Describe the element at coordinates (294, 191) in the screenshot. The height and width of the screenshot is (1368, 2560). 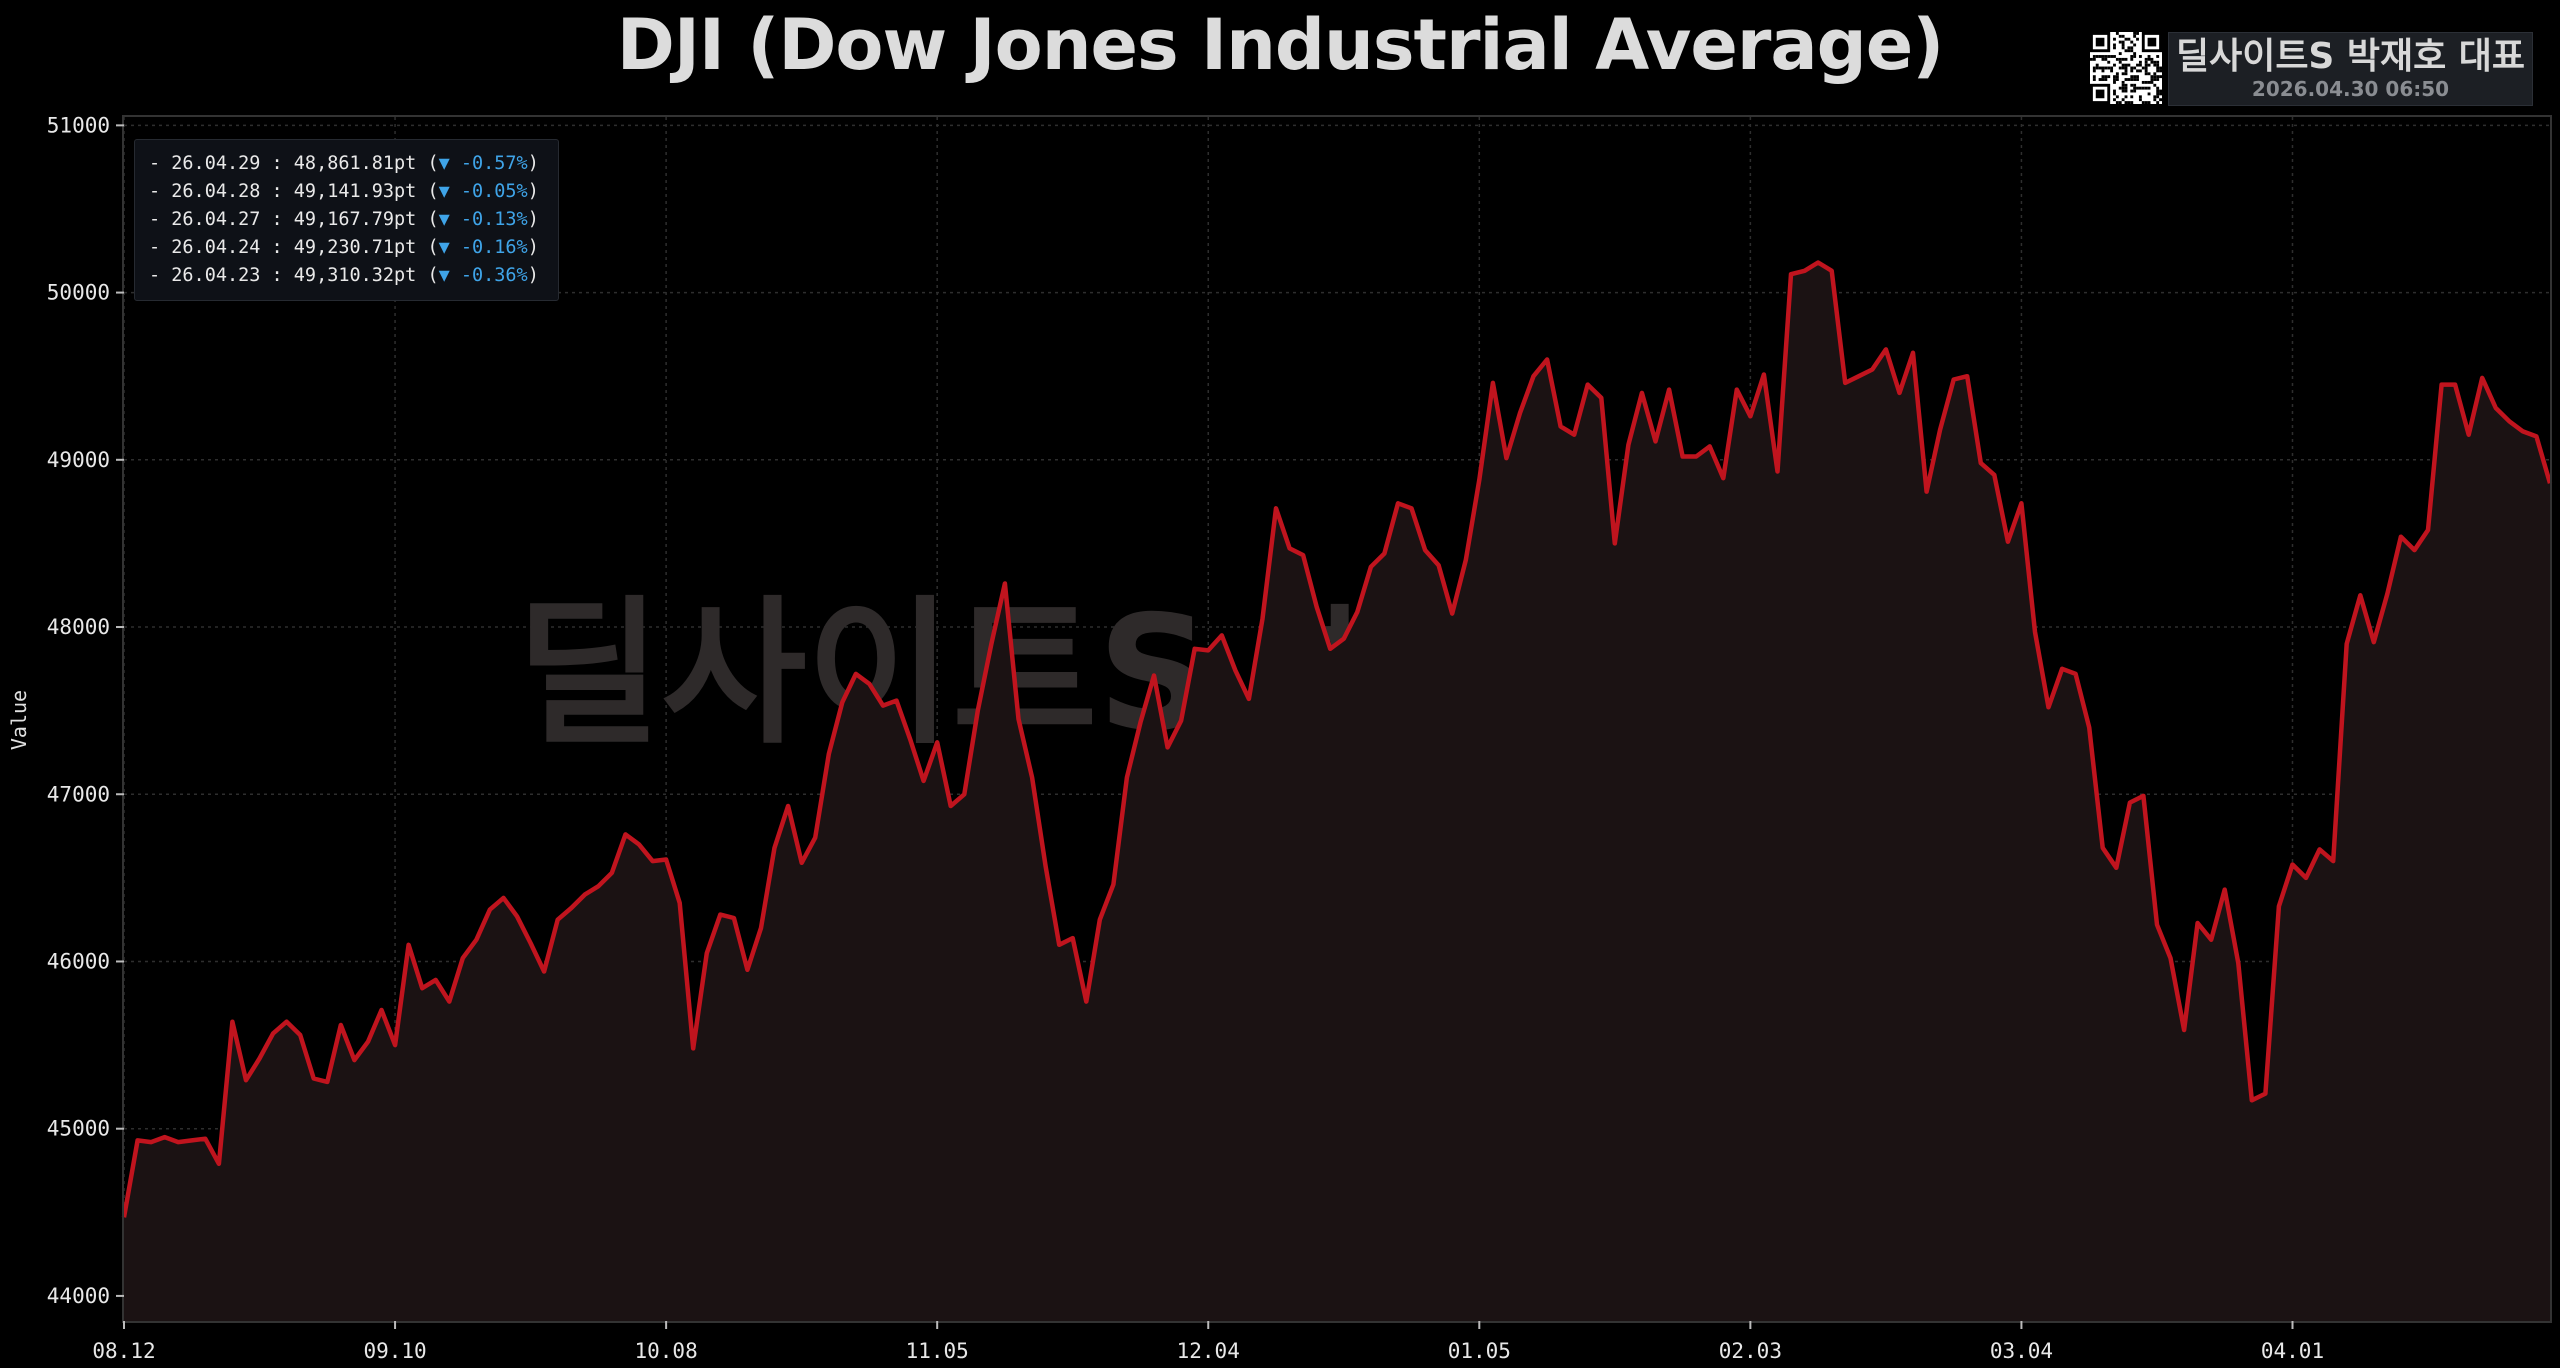
I see `legend-date-value: - 26.04.28 : 49,141.93pt (` at that location.